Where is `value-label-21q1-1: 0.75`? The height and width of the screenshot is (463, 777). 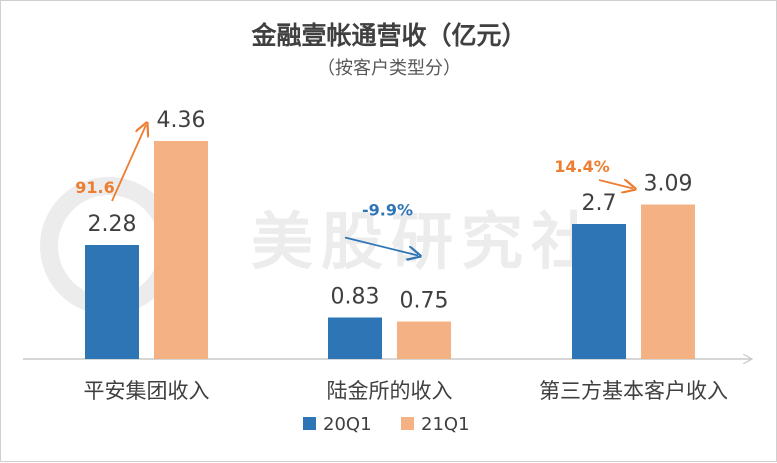 value-label-21q1-1: 0.75 is located at coordinates (424, 301).